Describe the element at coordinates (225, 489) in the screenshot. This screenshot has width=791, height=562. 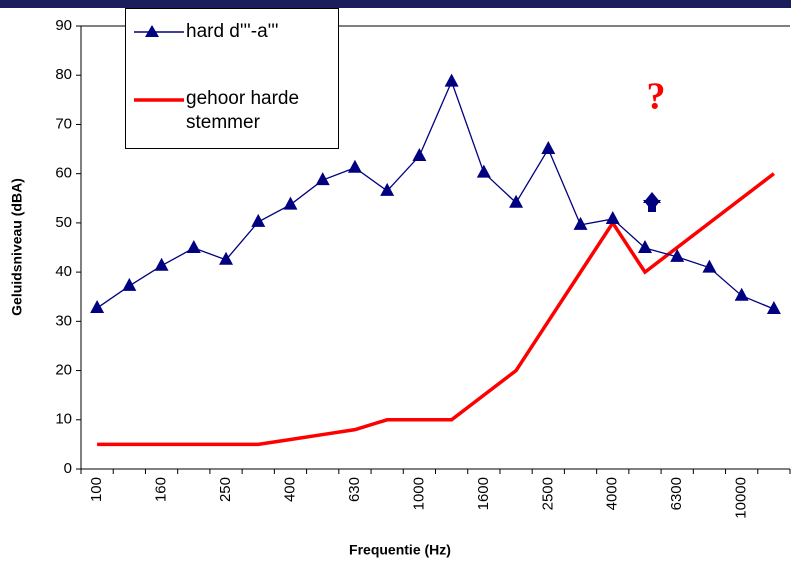
I see `x-tick-label: 250` at that location.